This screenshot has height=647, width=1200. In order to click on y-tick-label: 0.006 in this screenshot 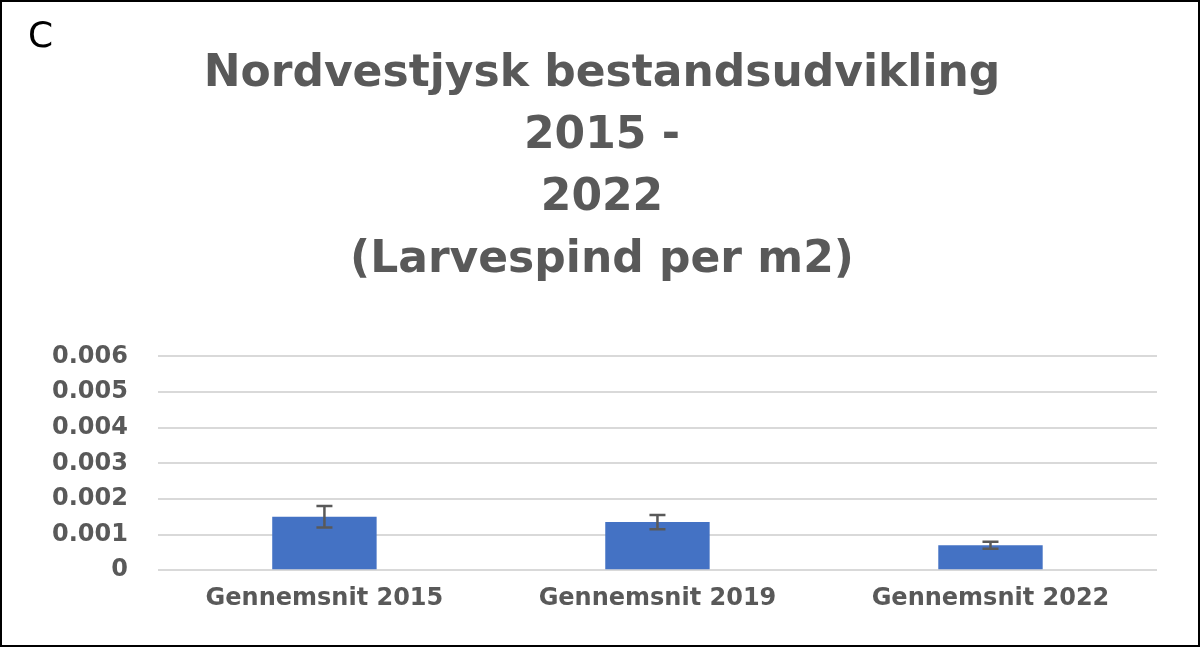, I will do `click(89, 354)`.